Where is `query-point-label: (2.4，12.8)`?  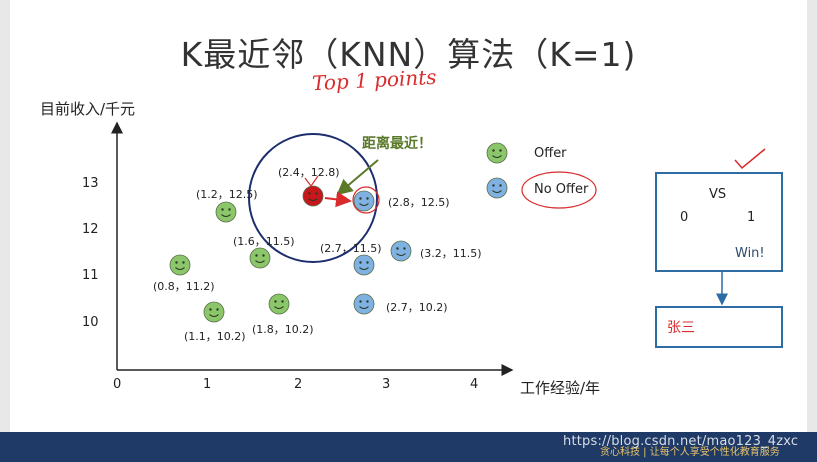 query-point-label: (2.4，12.8) is located at coordinates (309, 172).